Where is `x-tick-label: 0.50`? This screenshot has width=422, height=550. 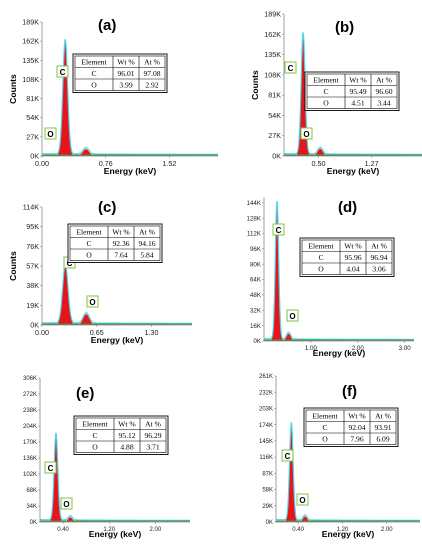
x-tick-label: 0.50 is located at coordinates (319, 163).